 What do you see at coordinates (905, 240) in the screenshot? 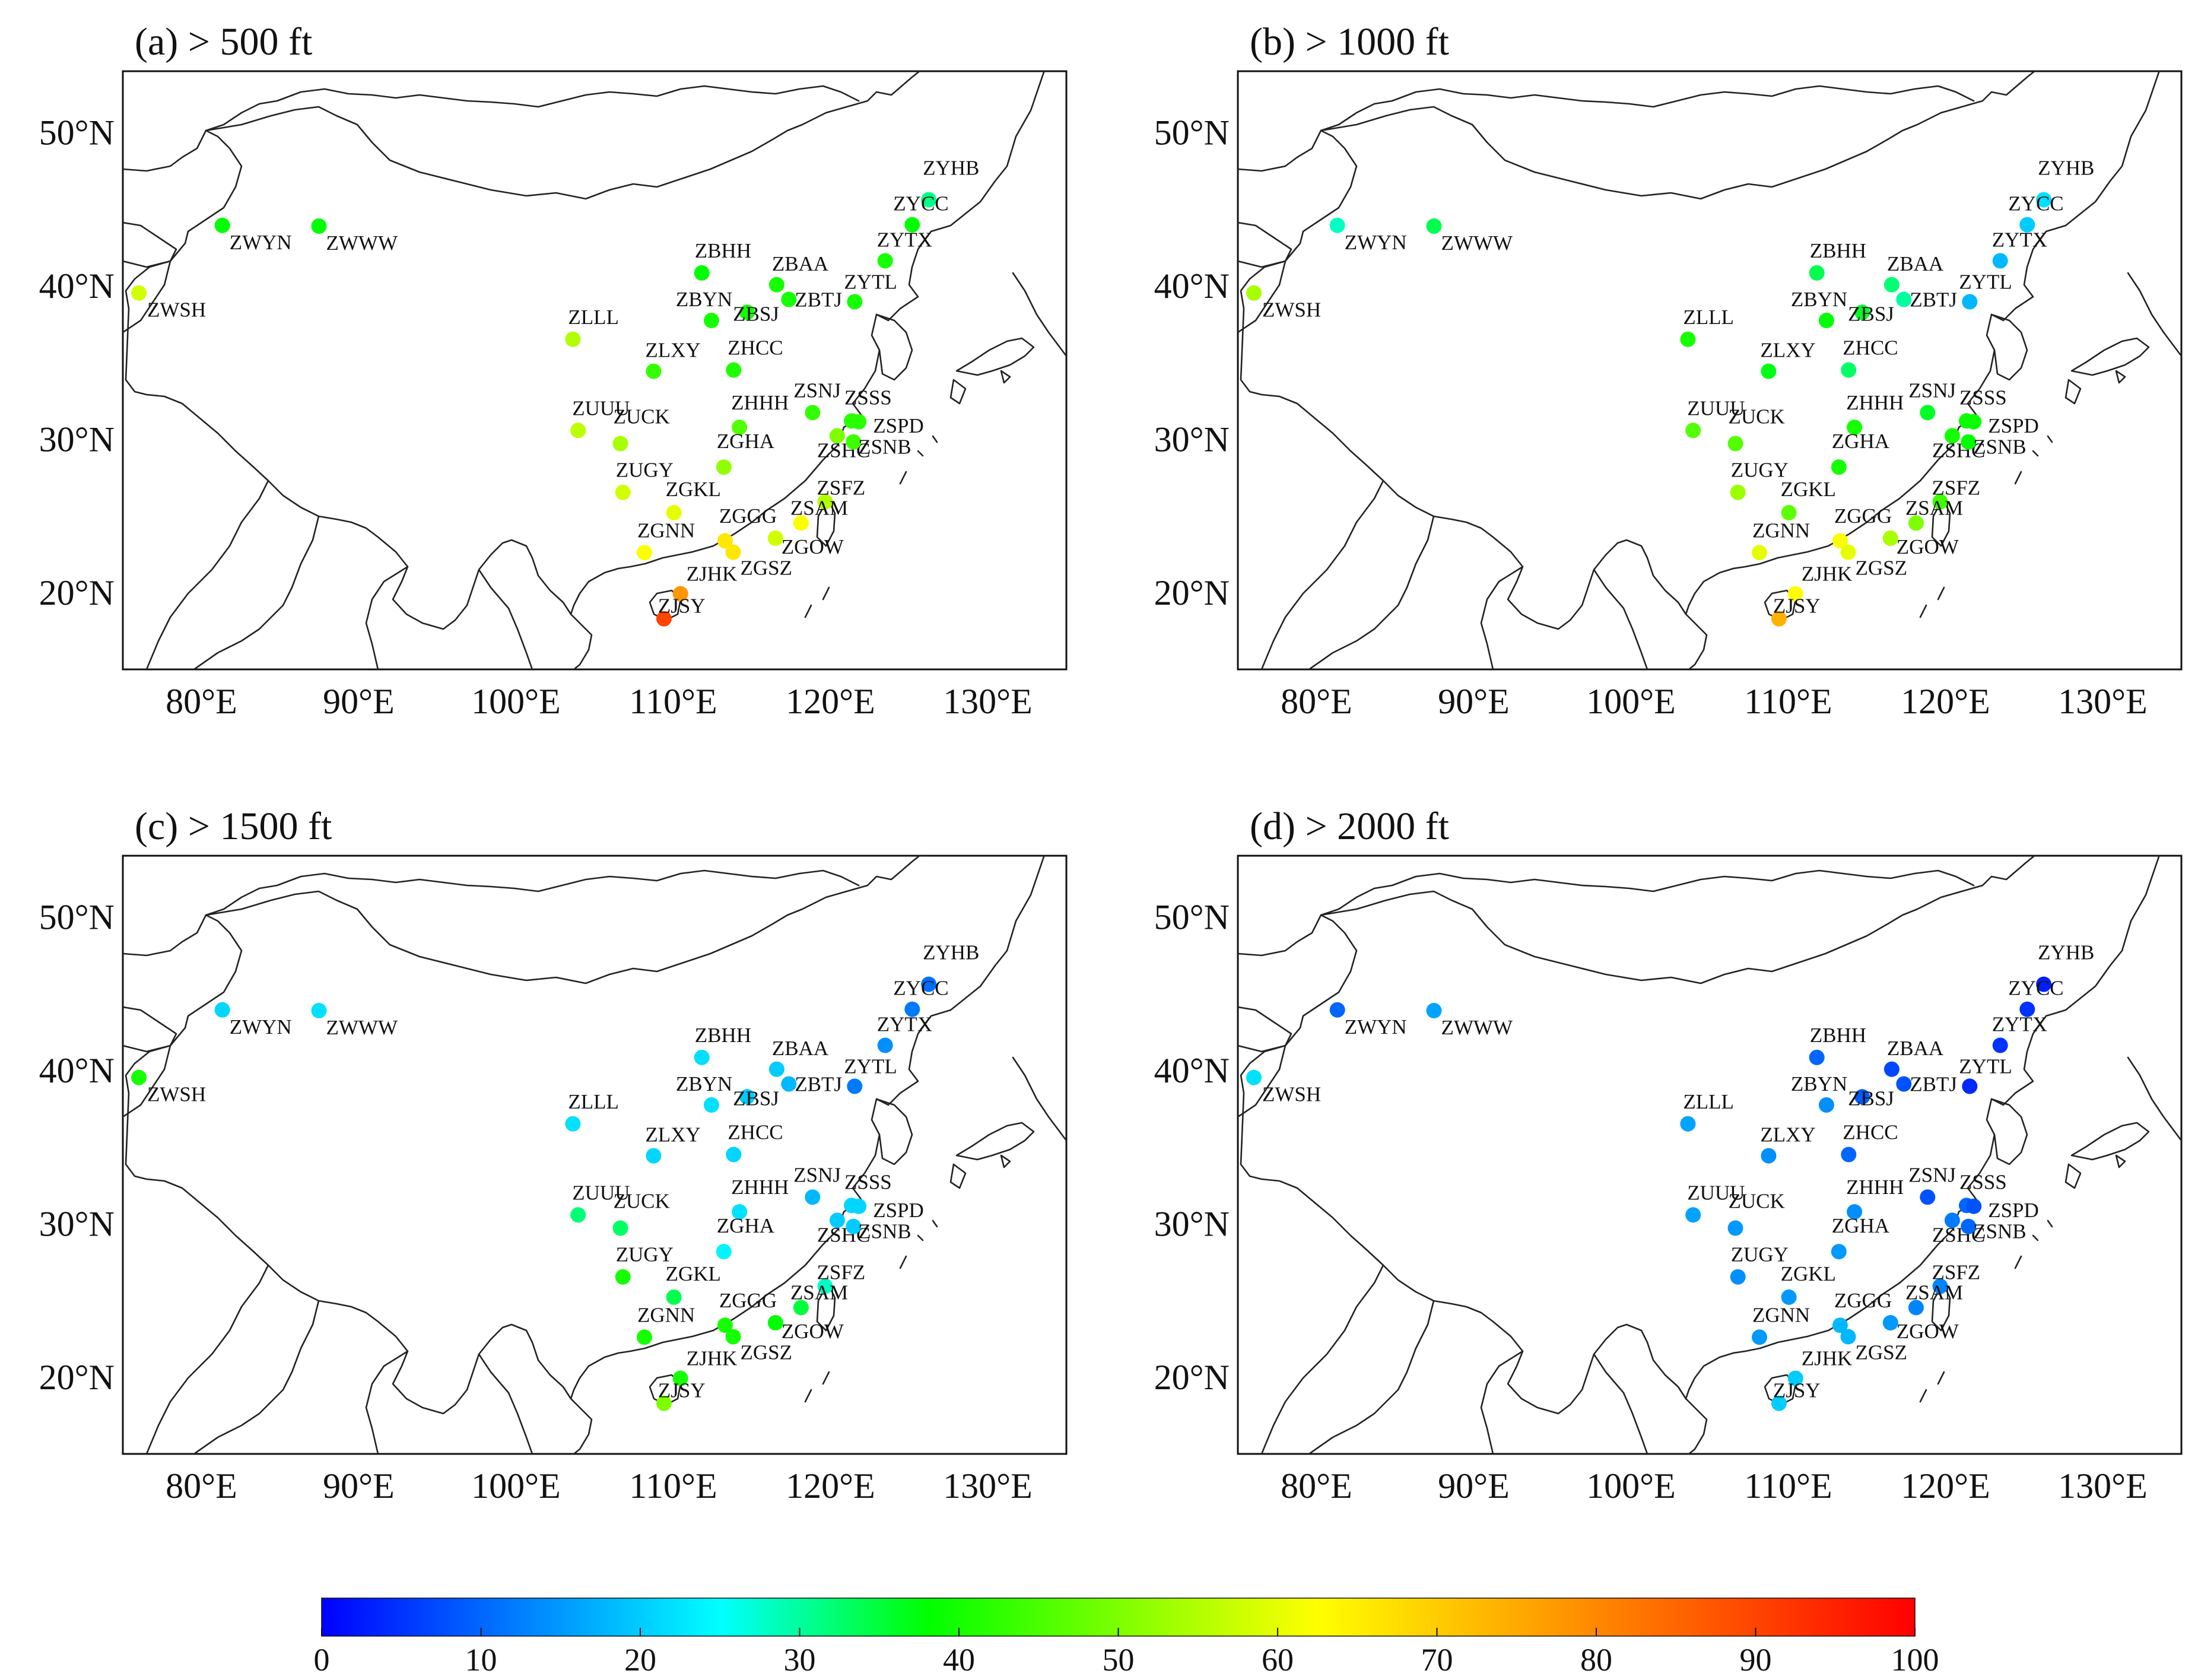
I see `station-label-zytx: ZYTX` at bounding box center [905, 240].